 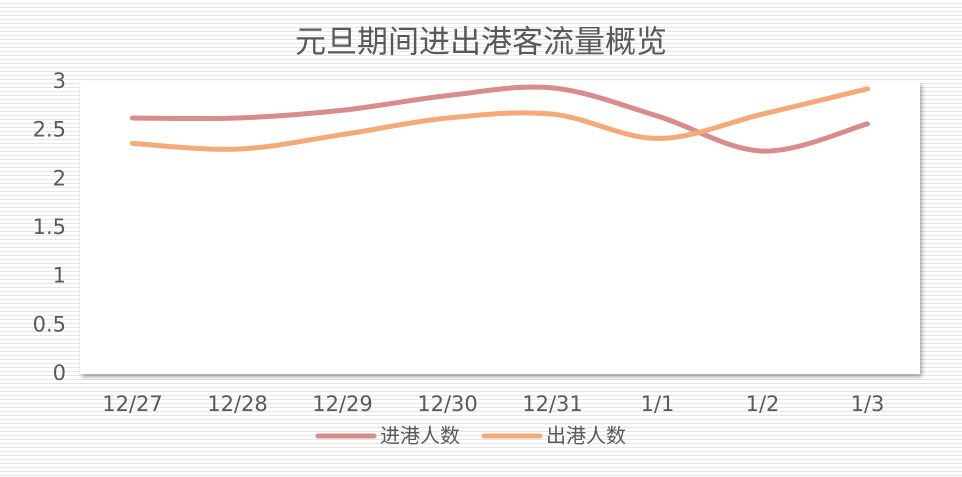 What do you see at coordinates (59, 373) in the screenshot?
I see `y-tick-label: 0` at bounding box center [59, 373].